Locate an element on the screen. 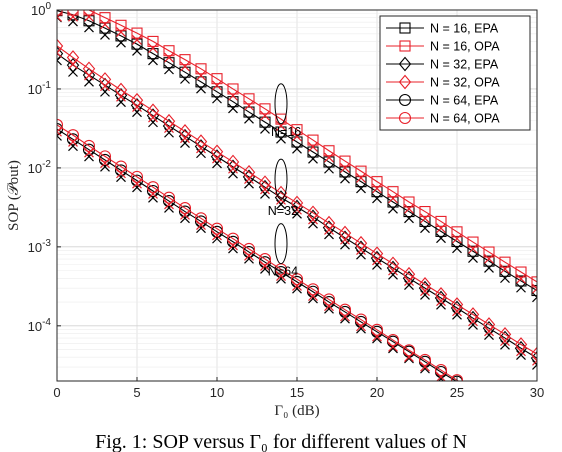 The width and height of the screenshot is (562, 452). annotations: N=16 N=32 N=64 is located at coordinates (284, 180).